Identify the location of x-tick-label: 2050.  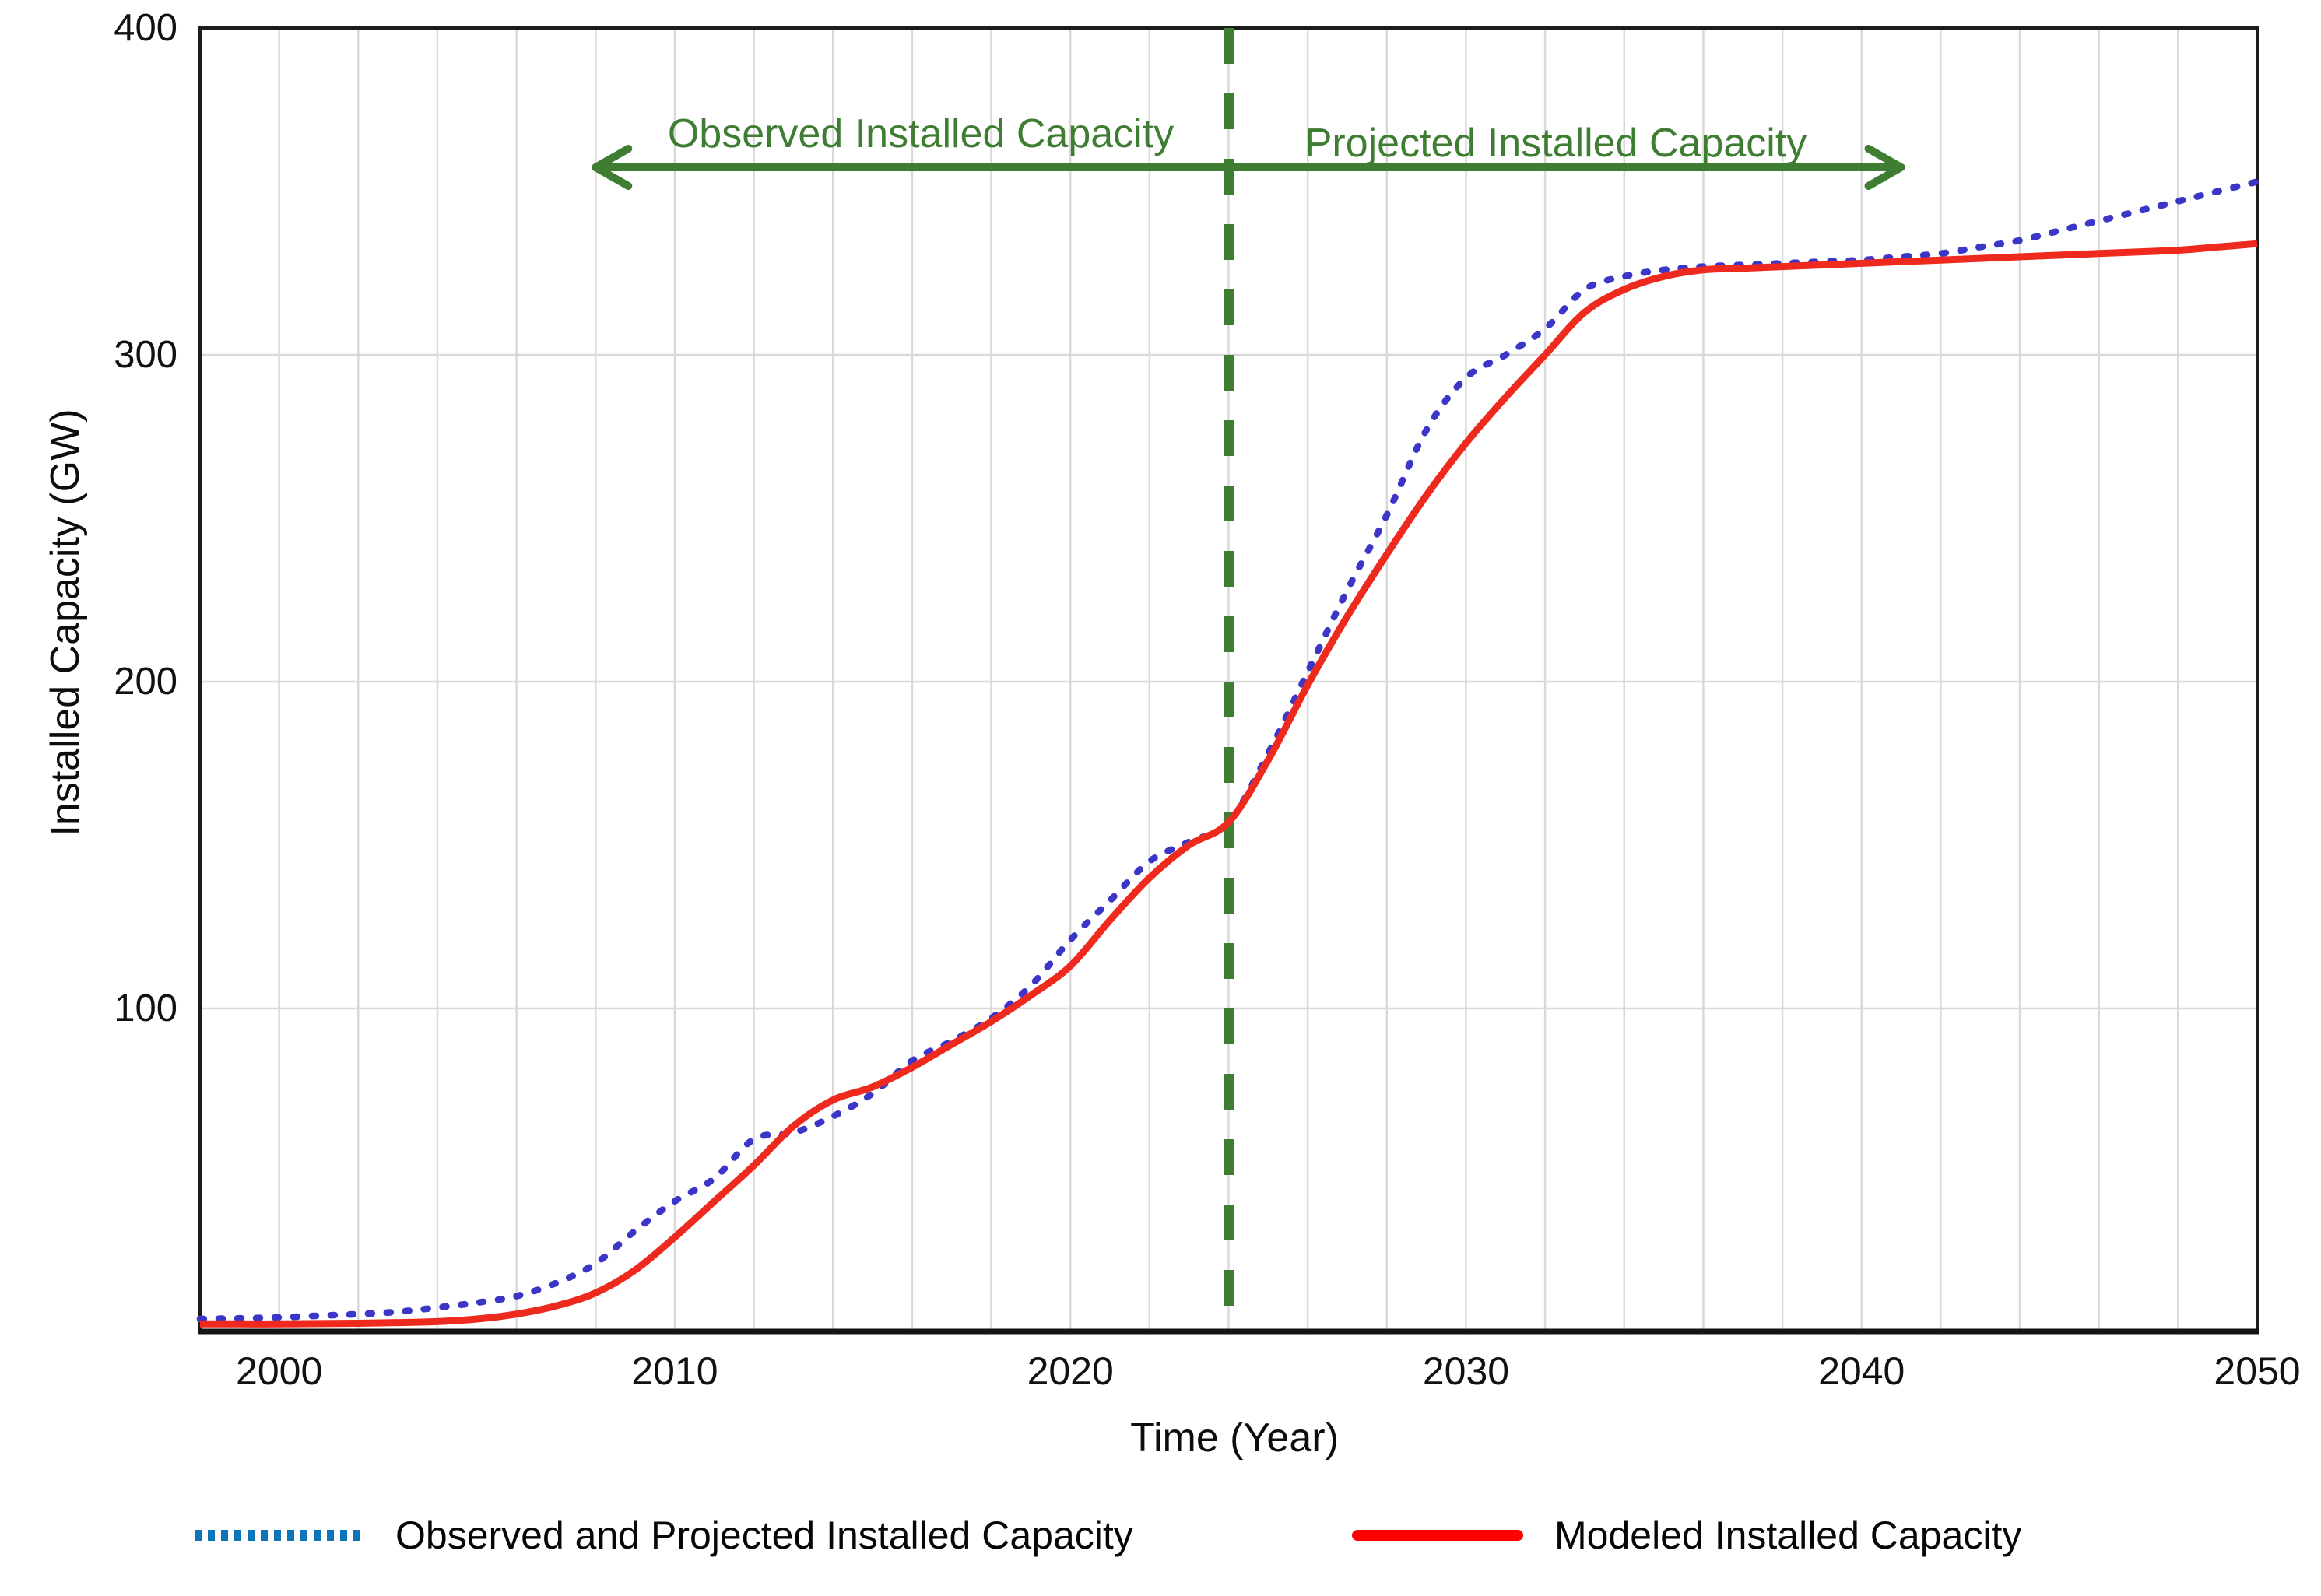
(2257, 1371).